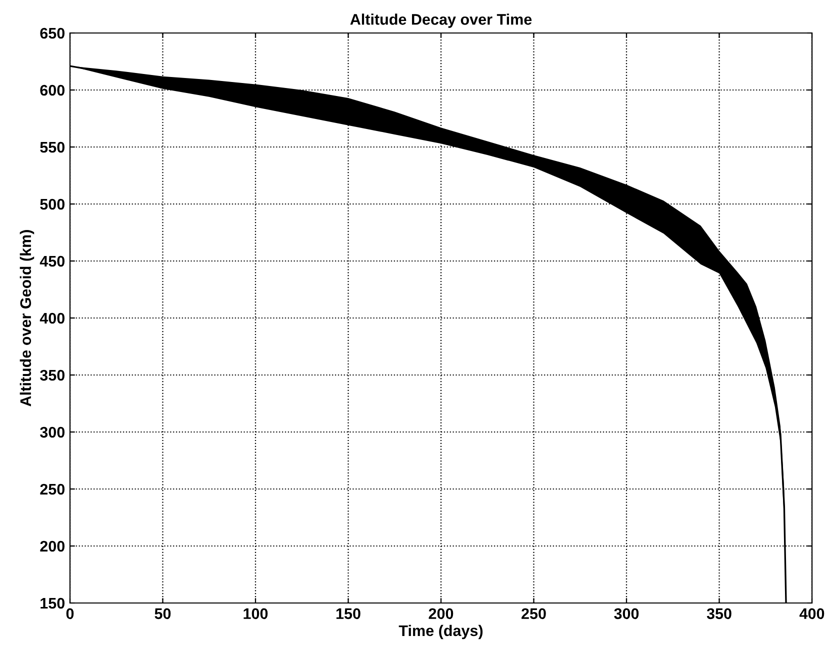 This screenshot has height=651, width=831. I want to click on y-tick-label: 650, so click(52, 33).